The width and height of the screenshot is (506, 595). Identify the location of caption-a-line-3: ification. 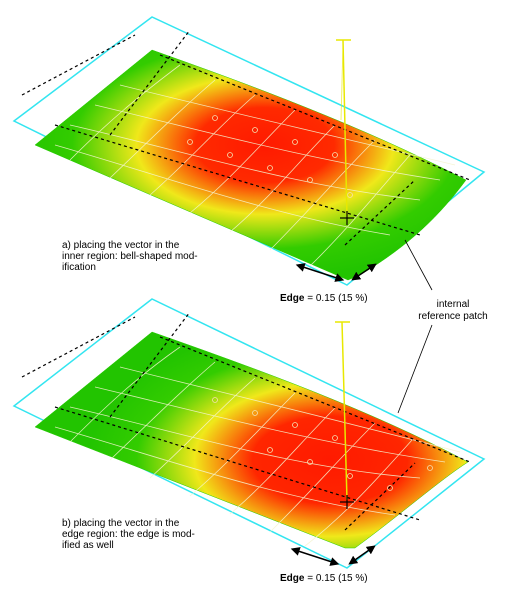
(79, 267).